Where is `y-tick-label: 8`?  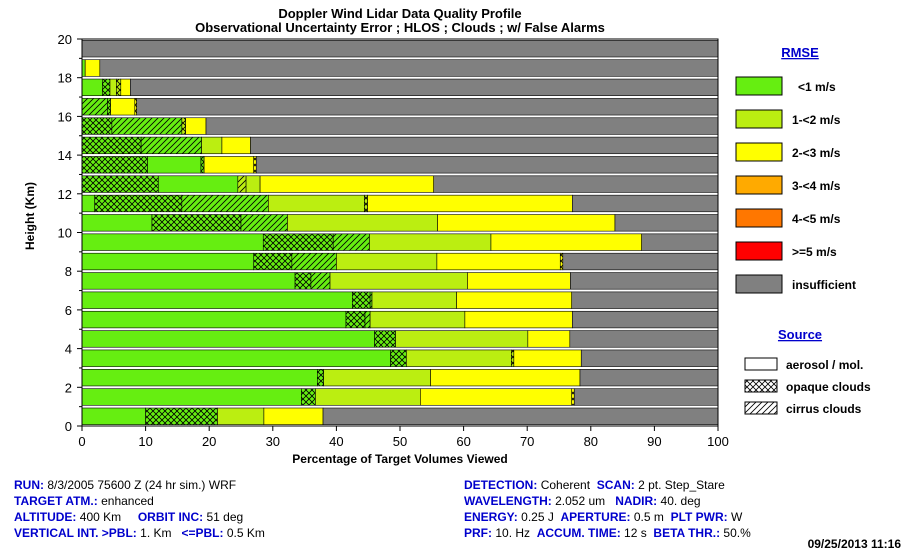
y-tick-label: 8 is located at coordinates (68, 271).